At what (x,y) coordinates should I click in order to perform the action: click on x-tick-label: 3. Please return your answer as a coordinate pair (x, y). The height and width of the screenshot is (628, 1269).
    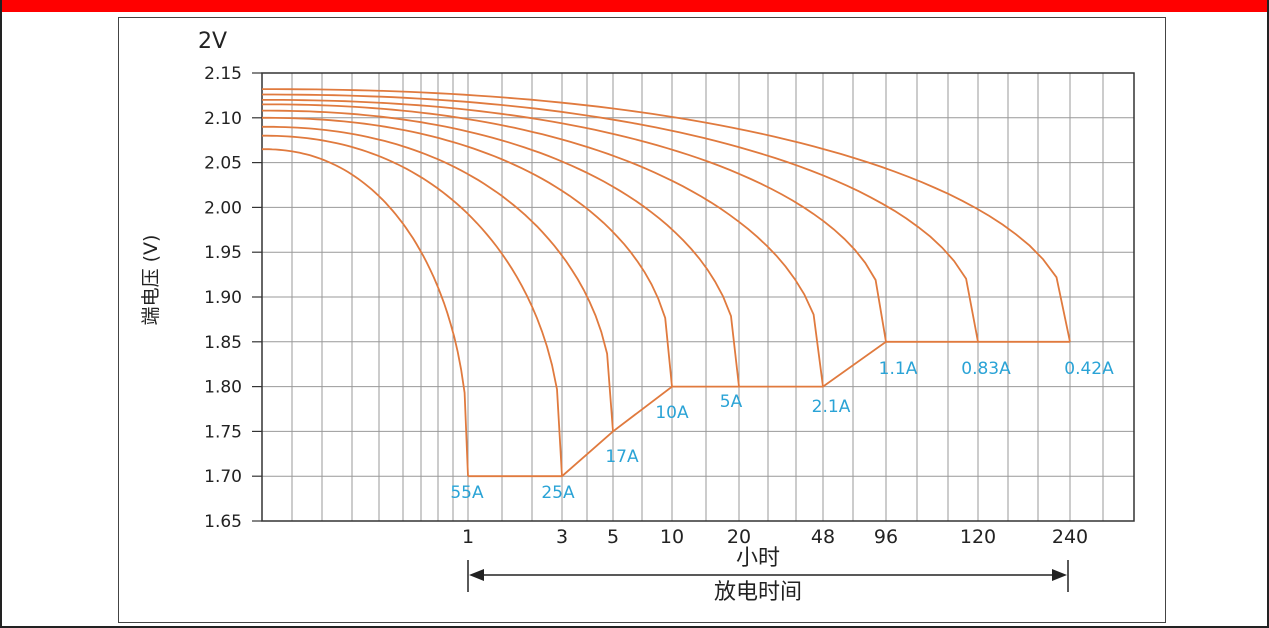
    Looking at the image, I should click on (562, 537).